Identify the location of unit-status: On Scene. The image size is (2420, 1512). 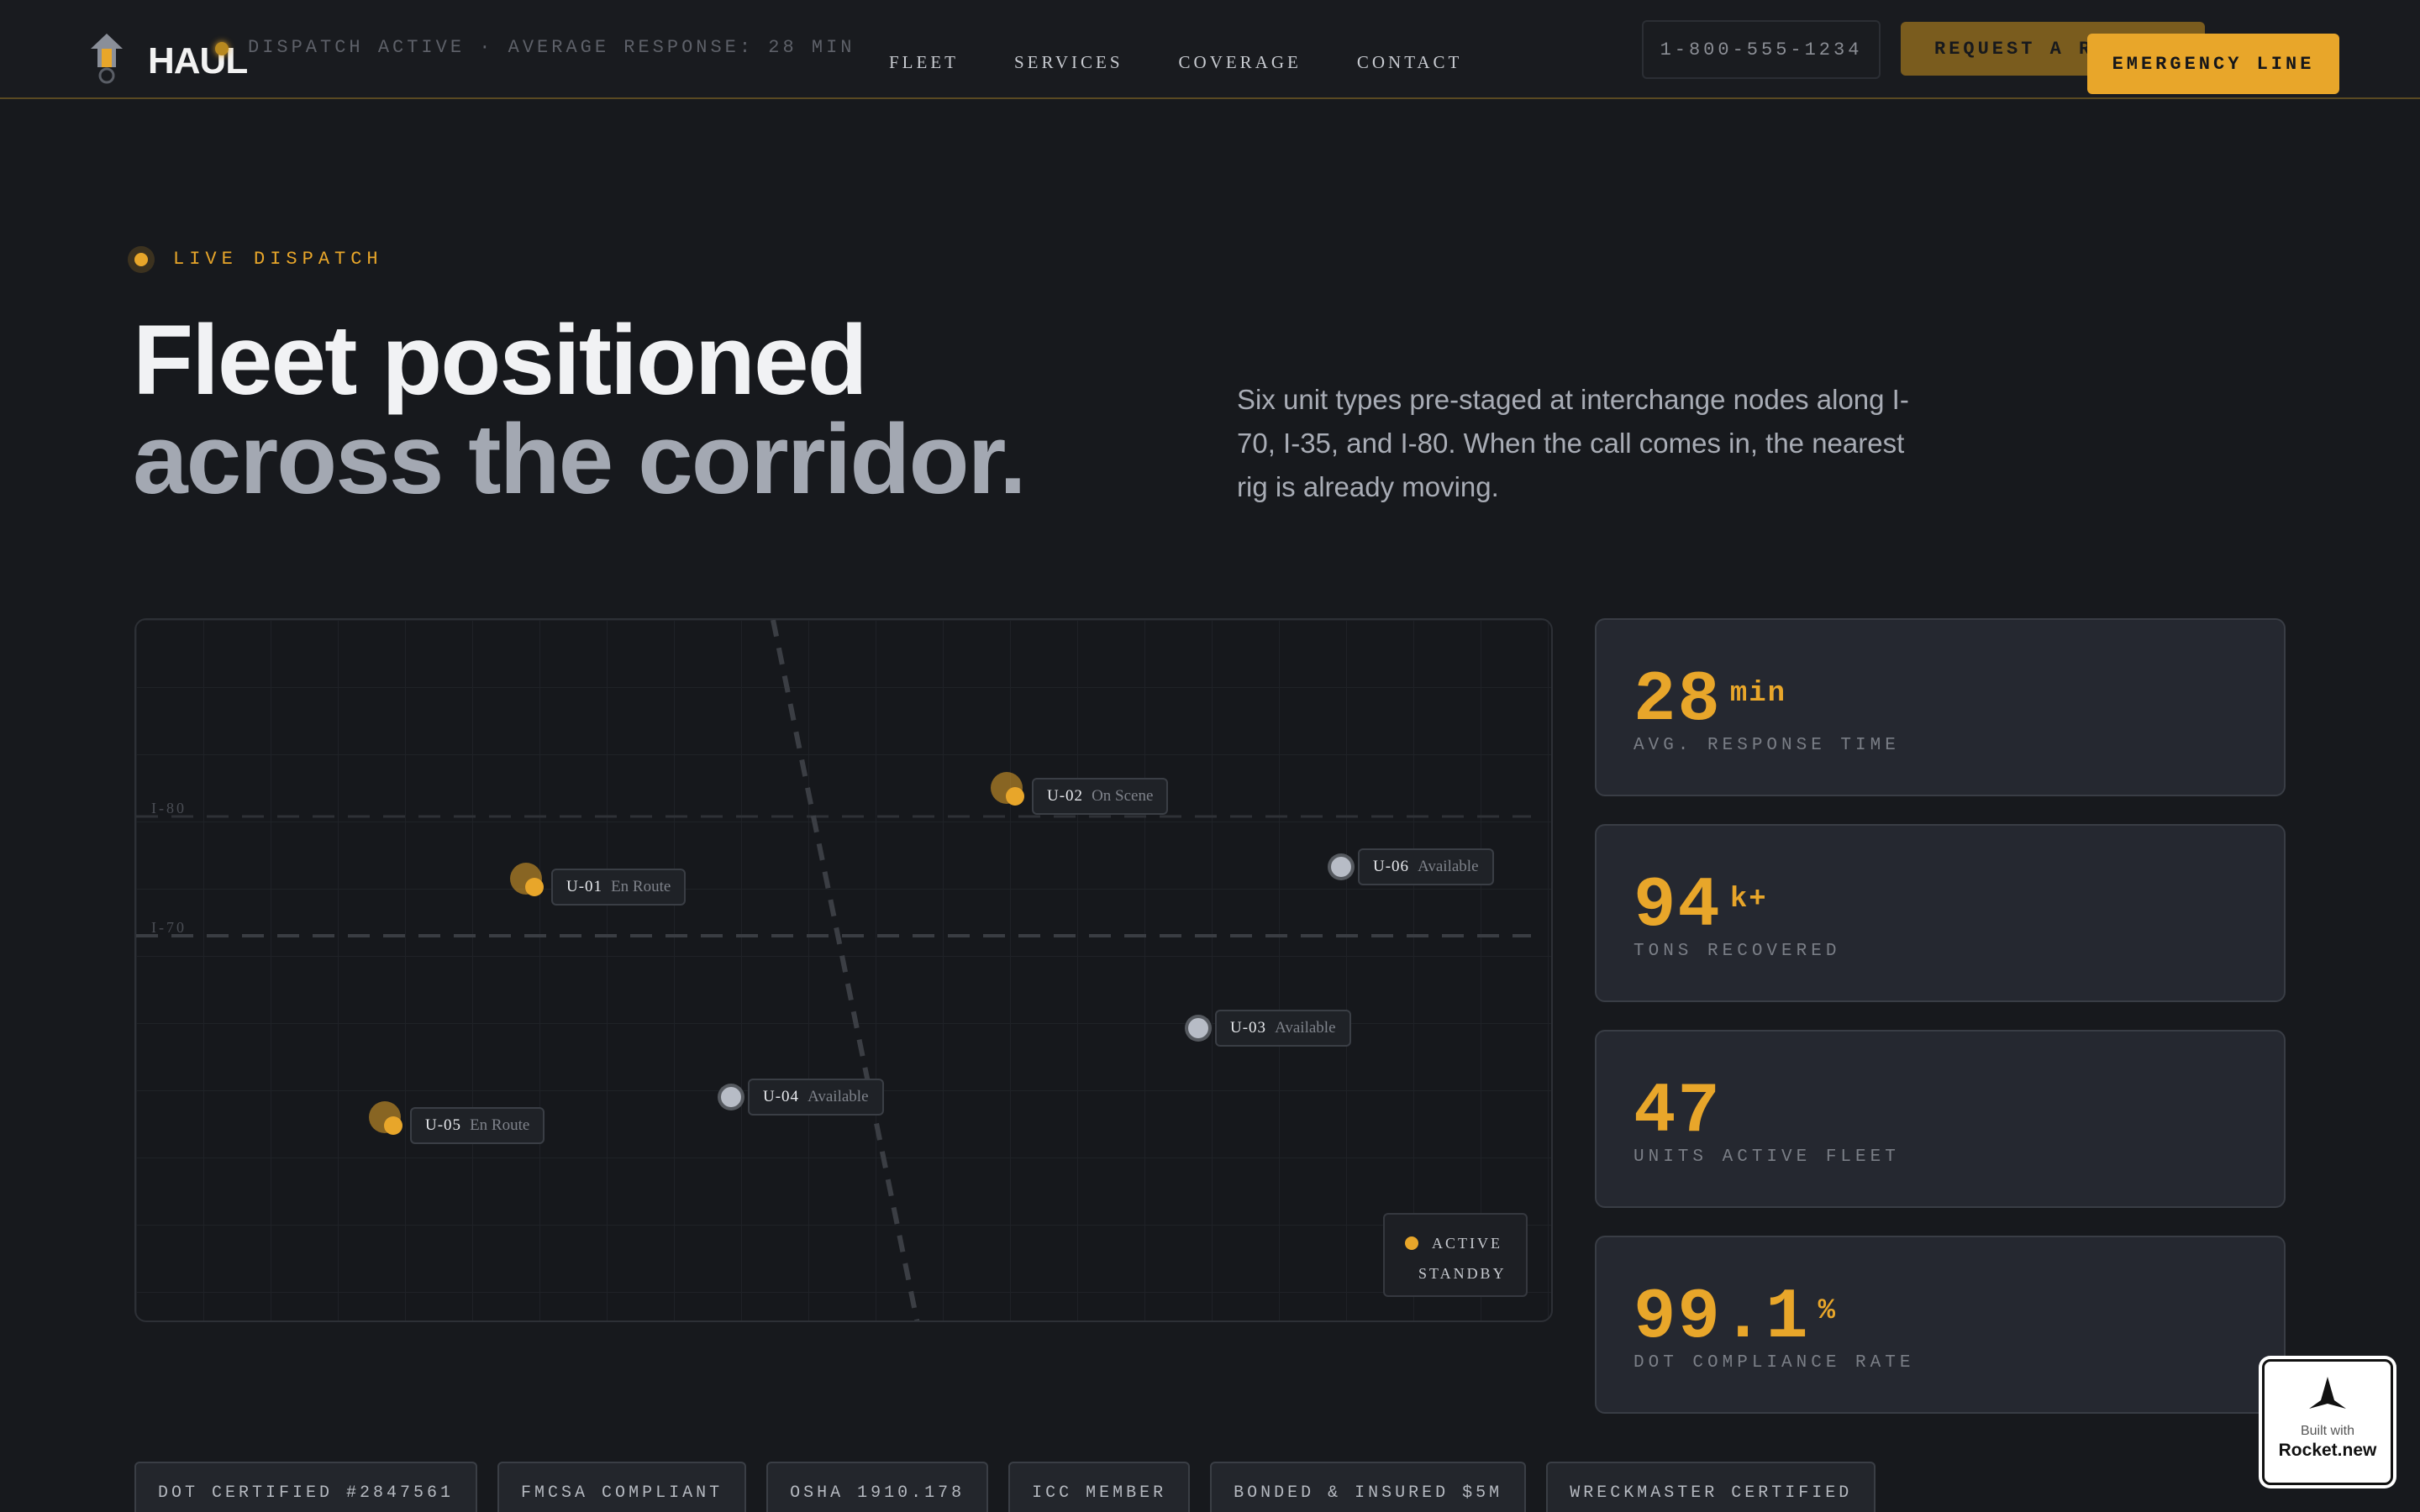
(1123, 796).